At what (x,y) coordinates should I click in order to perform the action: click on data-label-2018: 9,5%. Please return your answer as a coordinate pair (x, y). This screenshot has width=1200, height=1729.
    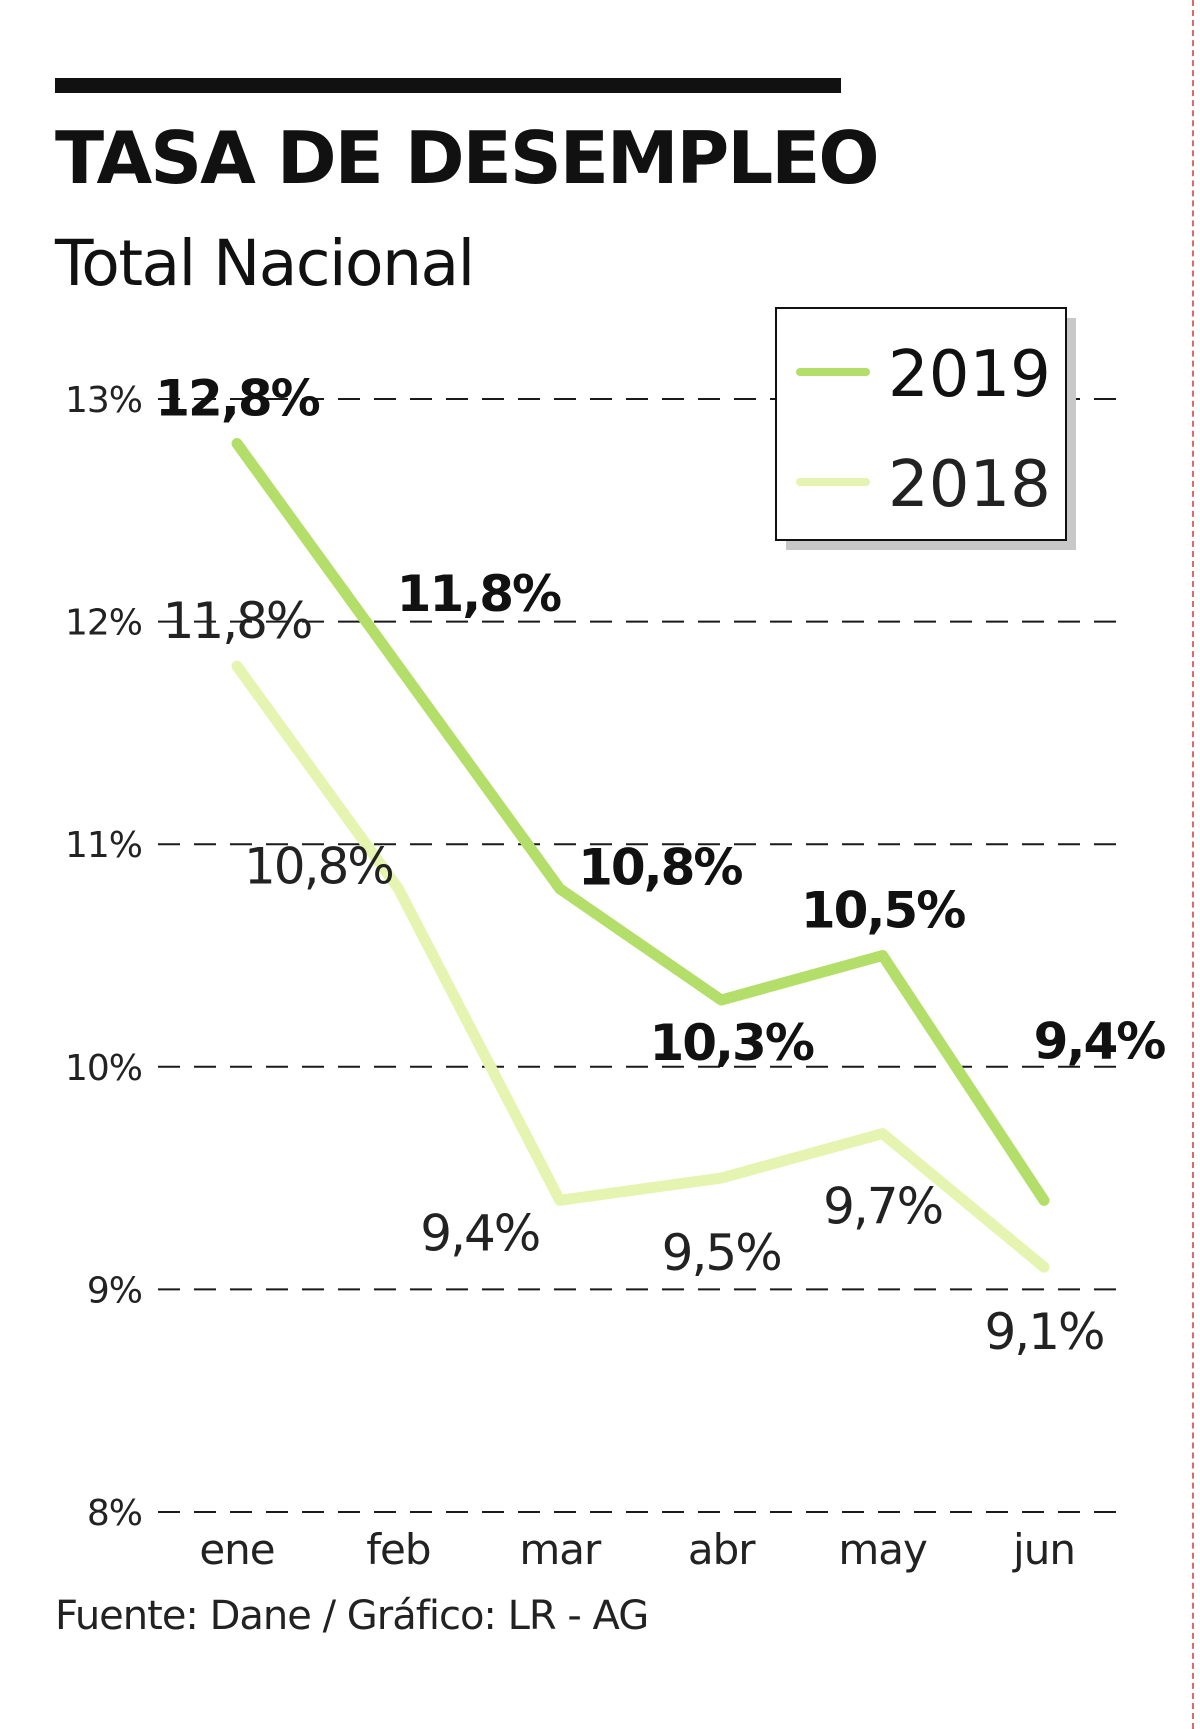
    Looking at the image, I should click on (721, 1253).